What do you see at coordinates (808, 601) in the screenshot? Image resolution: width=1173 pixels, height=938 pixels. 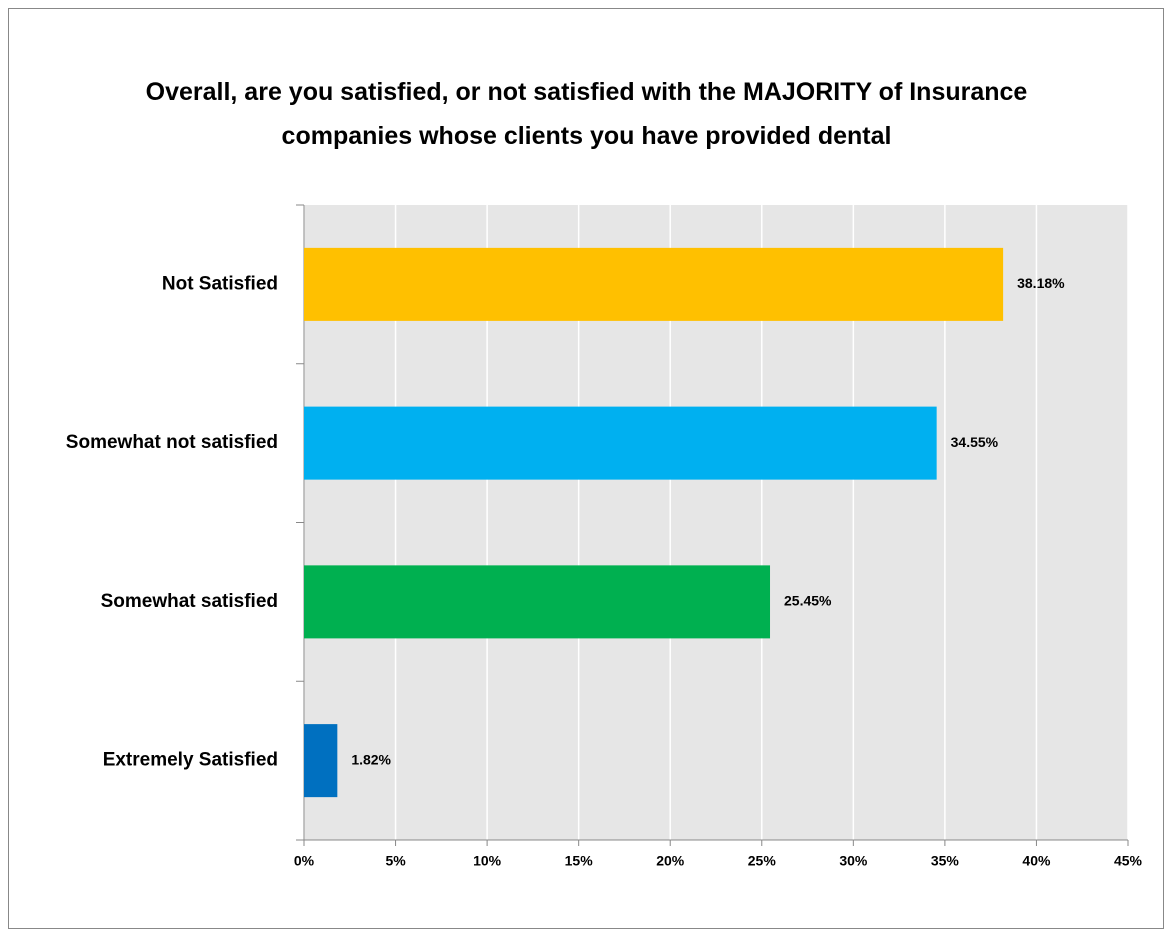 I see `data-label: 25.45%` at bounding box center [808, 601].